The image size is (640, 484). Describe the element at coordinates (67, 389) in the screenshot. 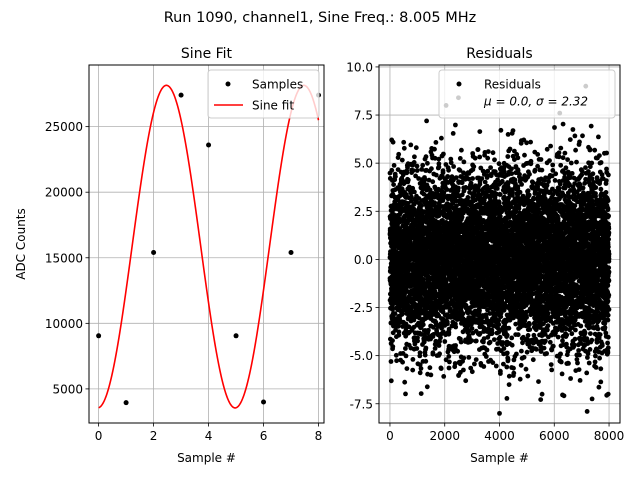

I see `sine-fit-y-tick-label: 5000` at that location.